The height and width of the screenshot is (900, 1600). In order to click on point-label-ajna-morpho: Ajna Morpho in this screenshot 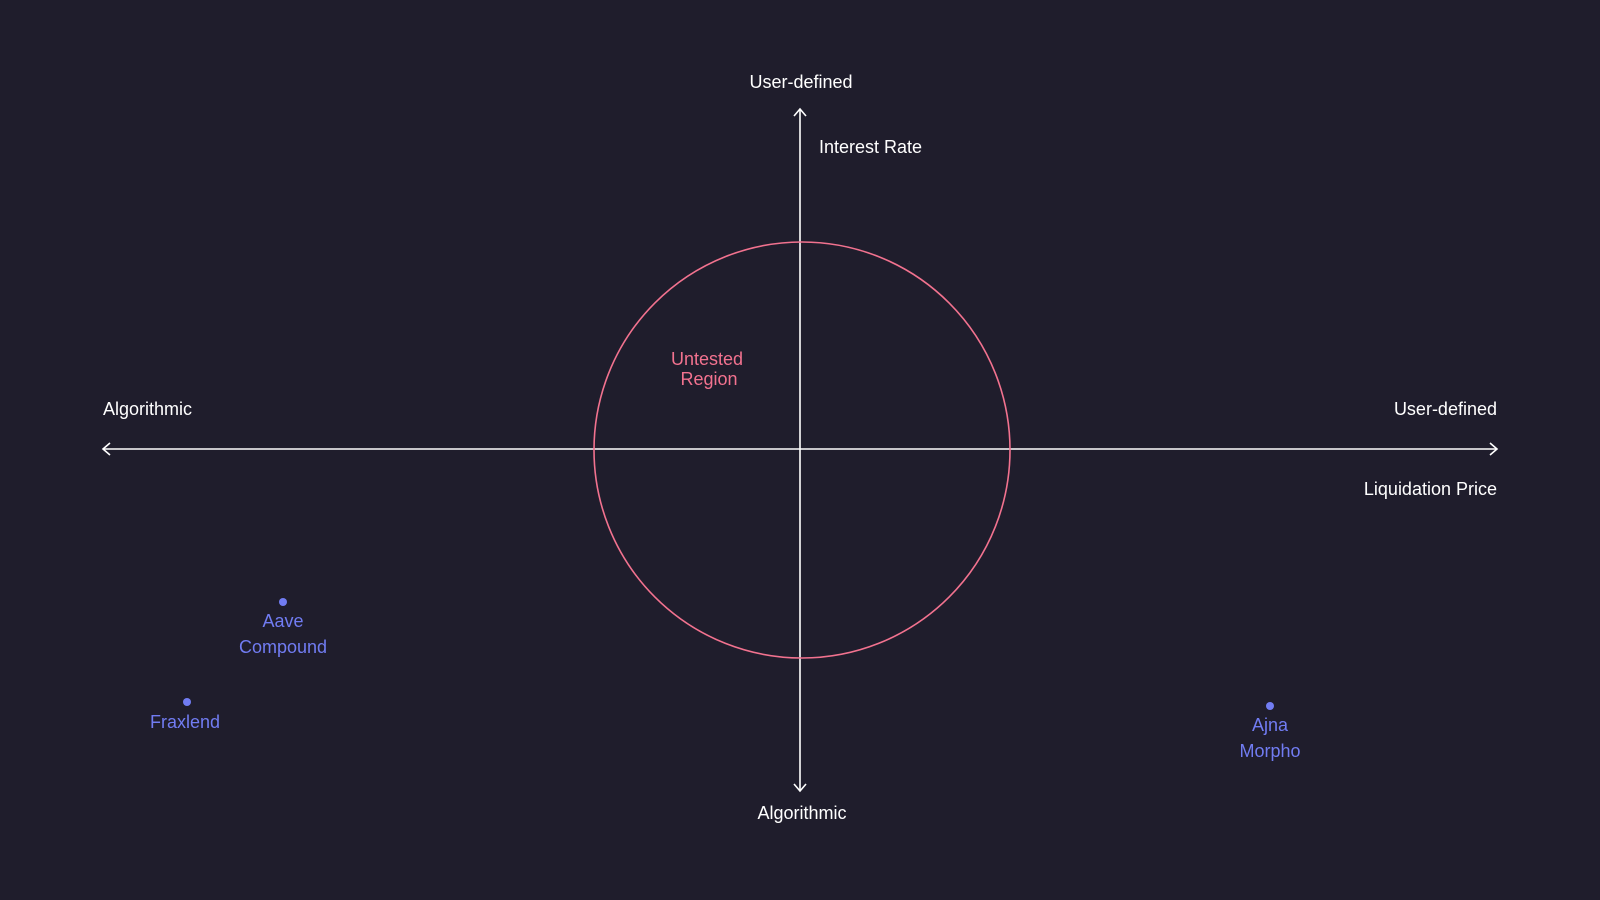, I will do `click(1269, 738)`.